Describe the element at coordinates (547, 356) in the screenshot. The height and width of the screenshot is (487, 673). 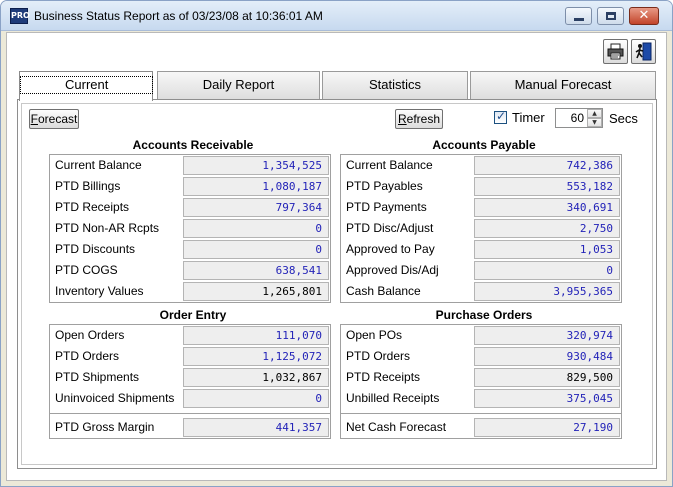
I see `po-value: 930,484` at that location.